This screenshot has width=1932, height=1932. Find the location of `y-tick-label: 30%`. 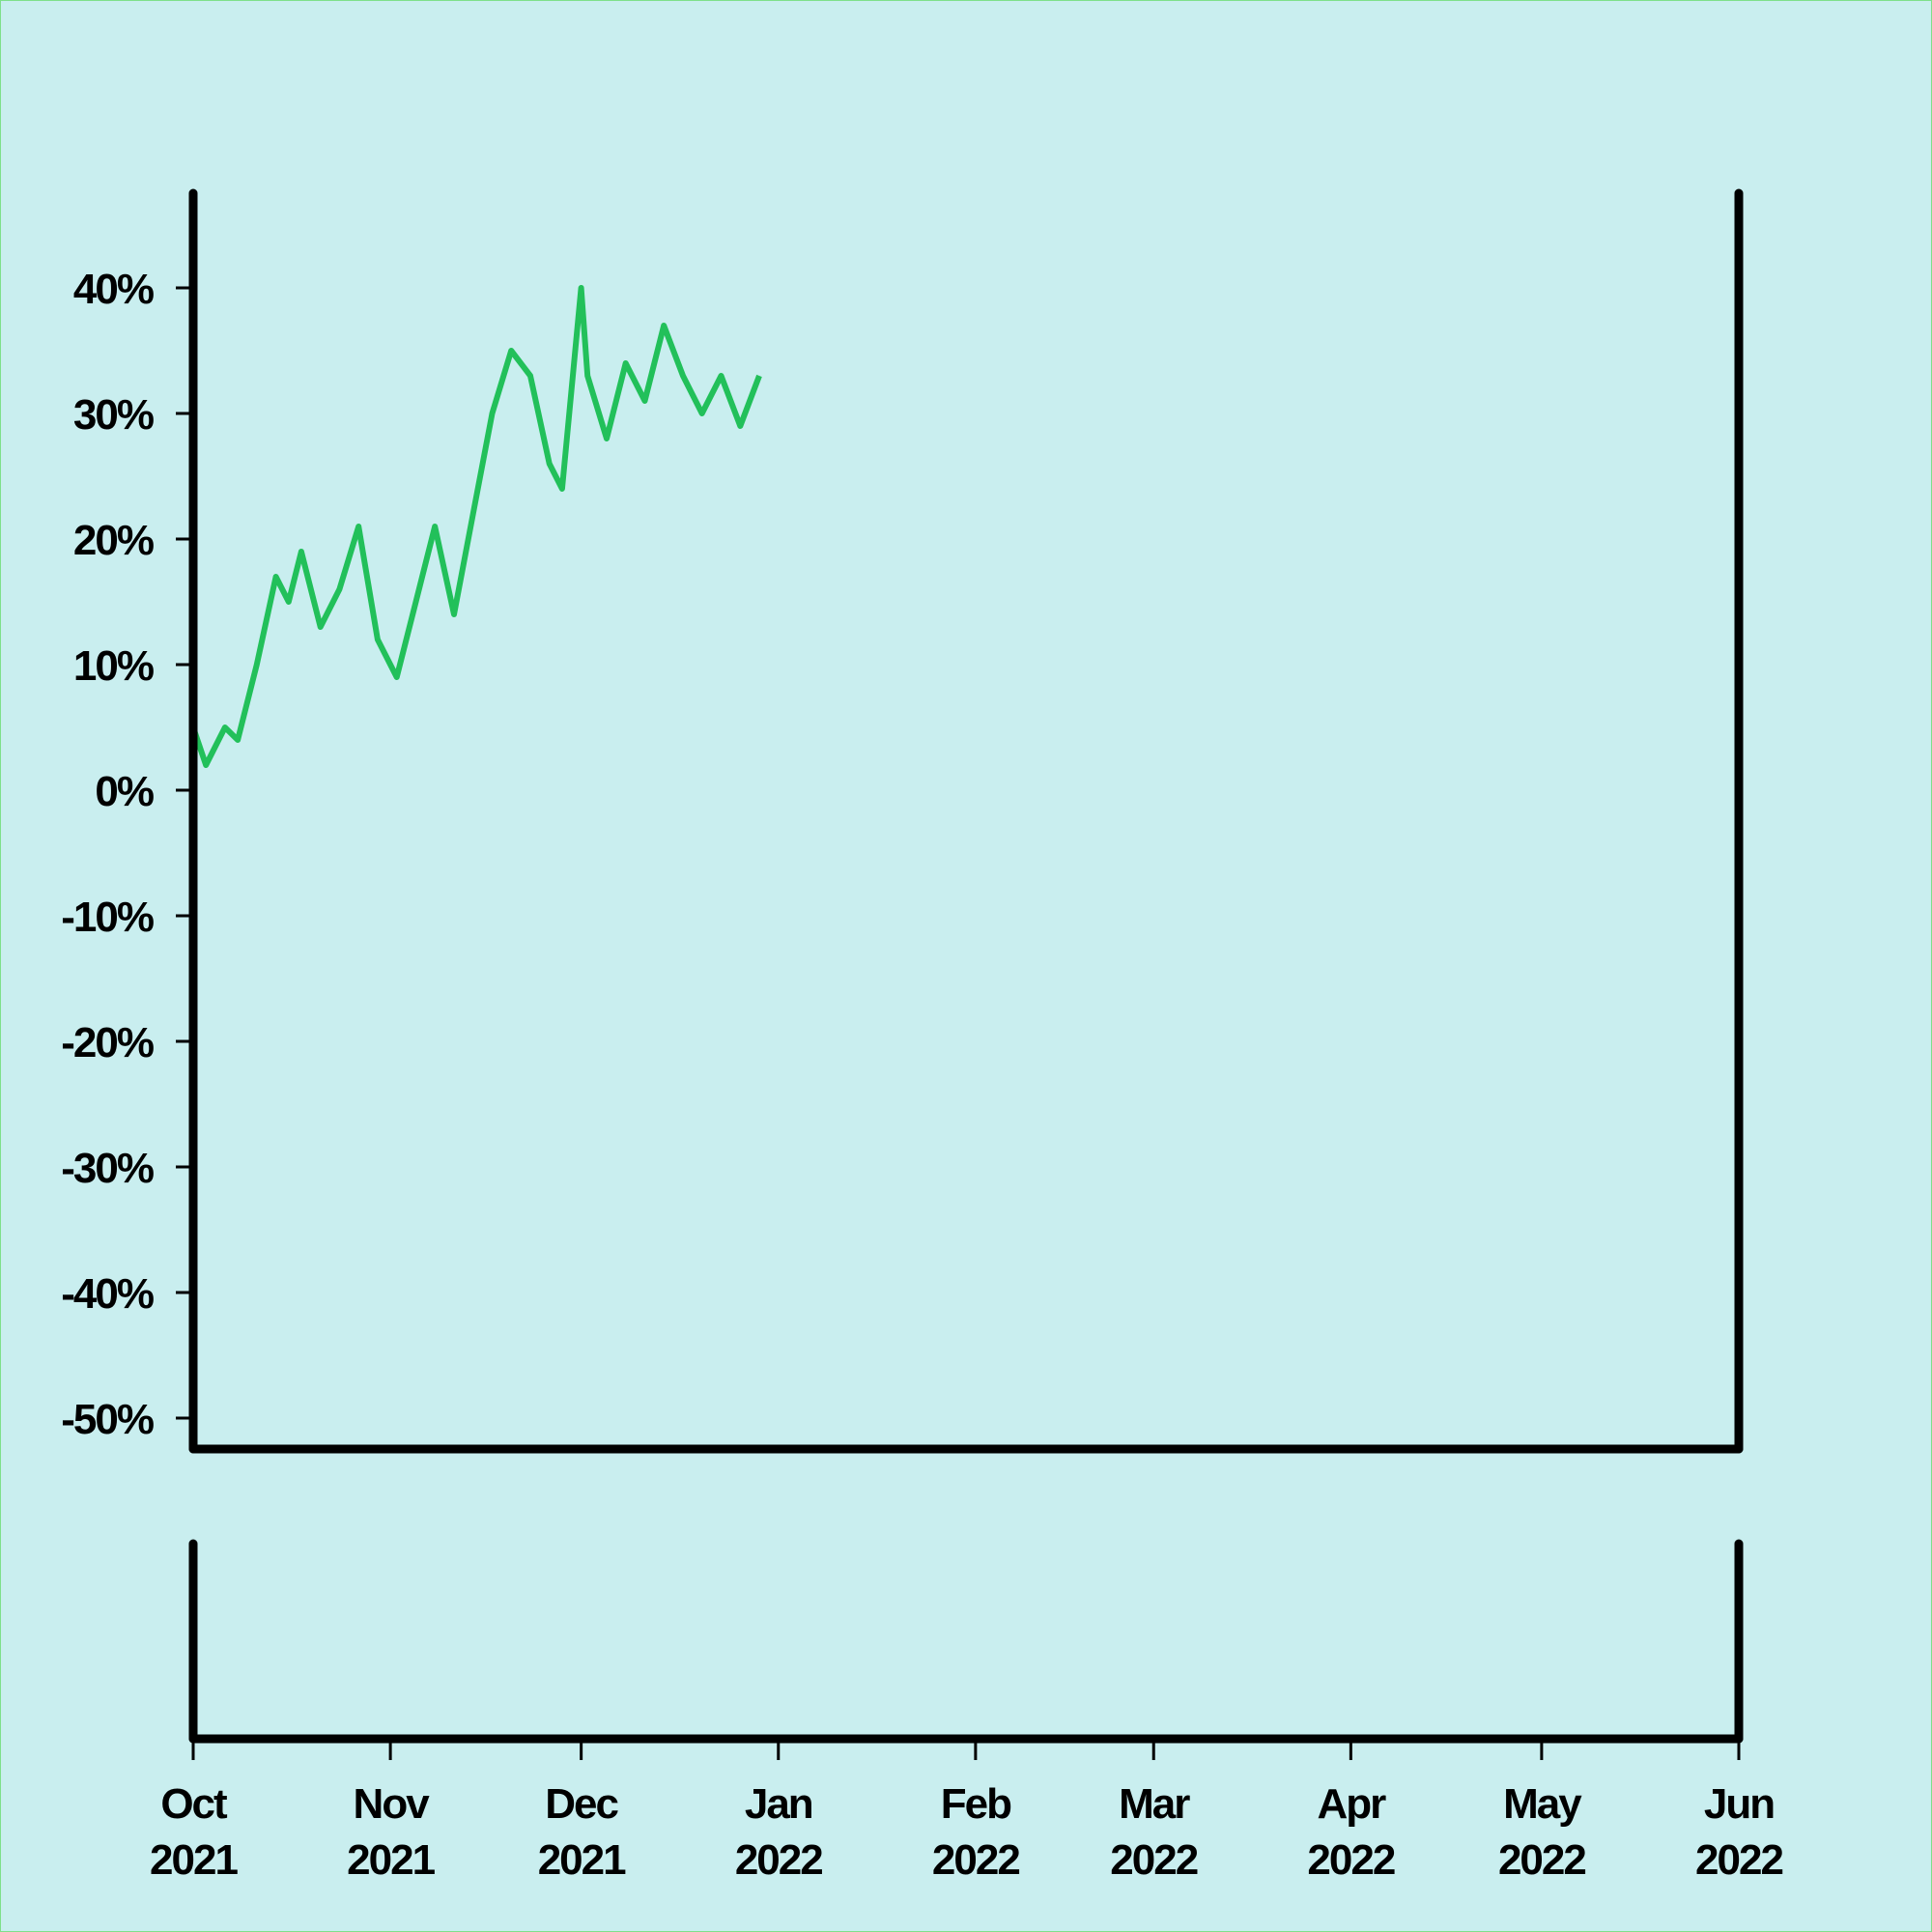

y-tick-label: 30% is located at coordinates (113, 415).